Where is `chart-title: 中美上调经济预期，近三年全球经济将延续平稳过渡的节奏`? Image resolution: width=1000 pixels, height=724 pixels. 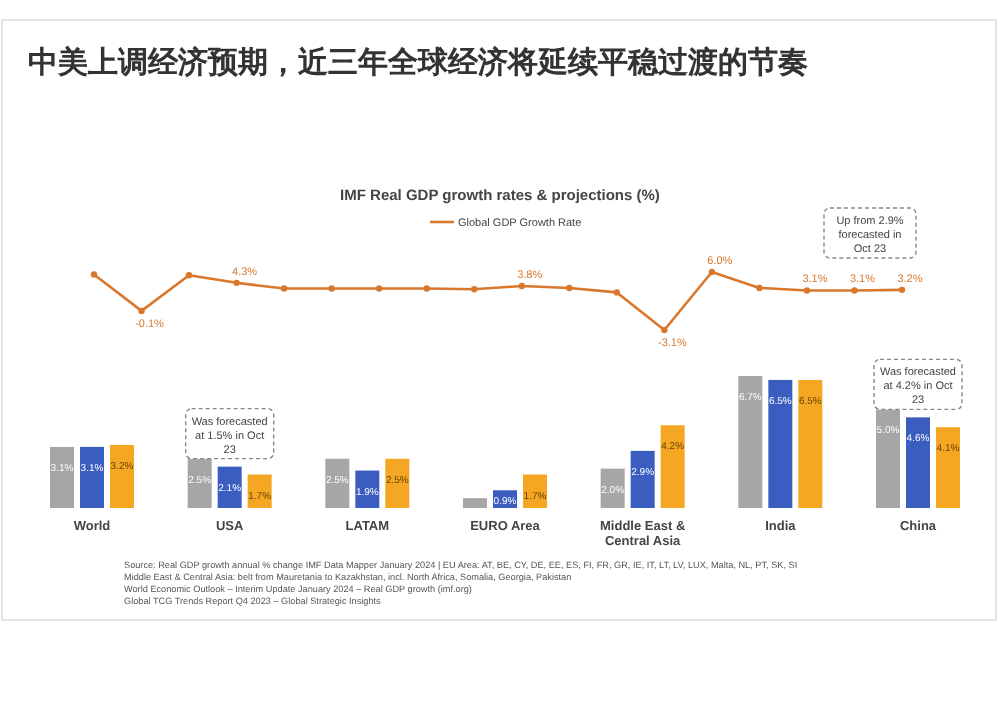 chart-title: 中美上调经济预期，近三年全球经济将延续平稳过渡的节奏 is located at coordinates (418, 62).